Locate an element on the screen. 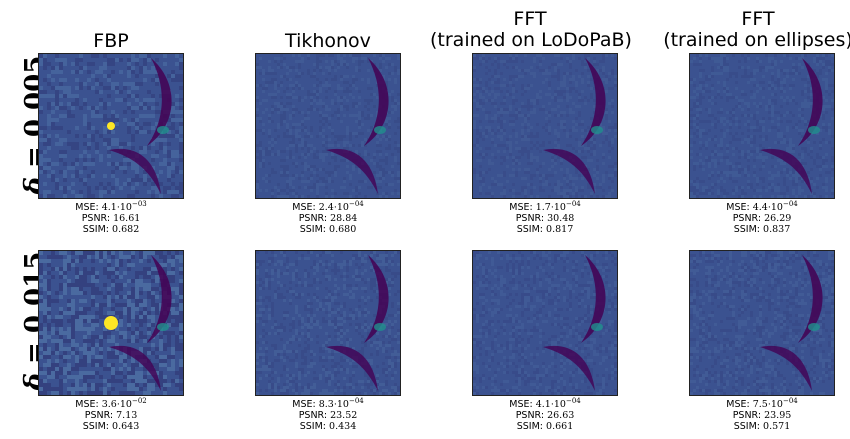  mse-line: MSE: 1.7·10−04 is located at coordinates (545, 206).